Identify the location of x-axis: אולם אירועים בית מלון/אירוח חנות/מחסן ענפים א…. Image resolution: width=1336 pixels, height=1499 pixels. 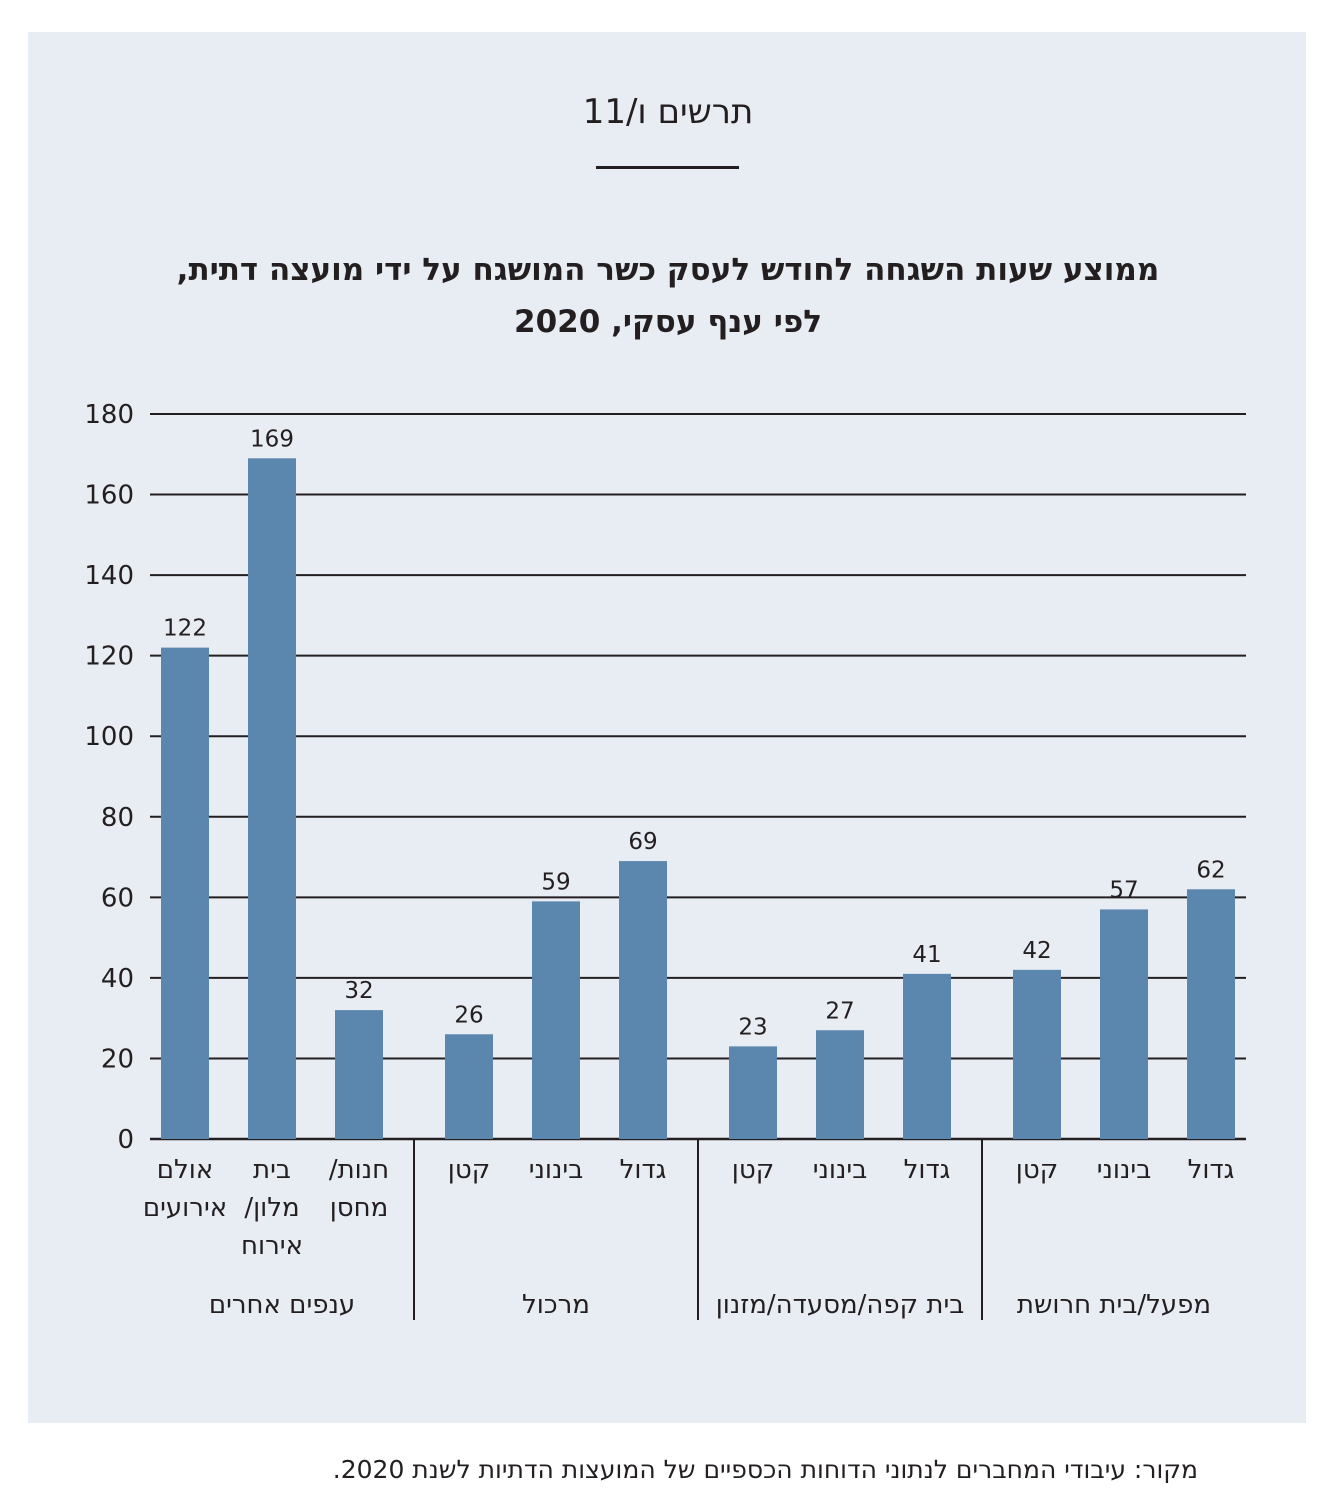
(689, 1229).